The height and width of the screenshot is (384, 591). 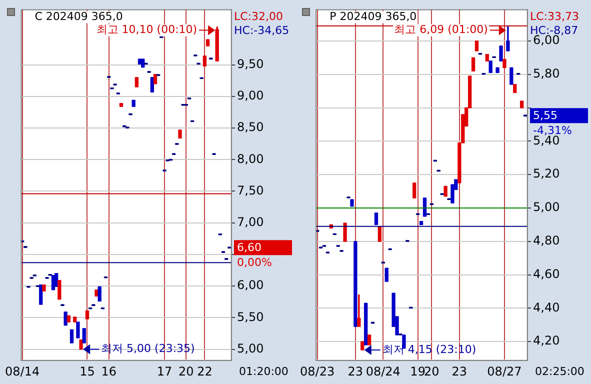 I want to click on chart-title: C 202409 365,0, so click(x=78, y=17).